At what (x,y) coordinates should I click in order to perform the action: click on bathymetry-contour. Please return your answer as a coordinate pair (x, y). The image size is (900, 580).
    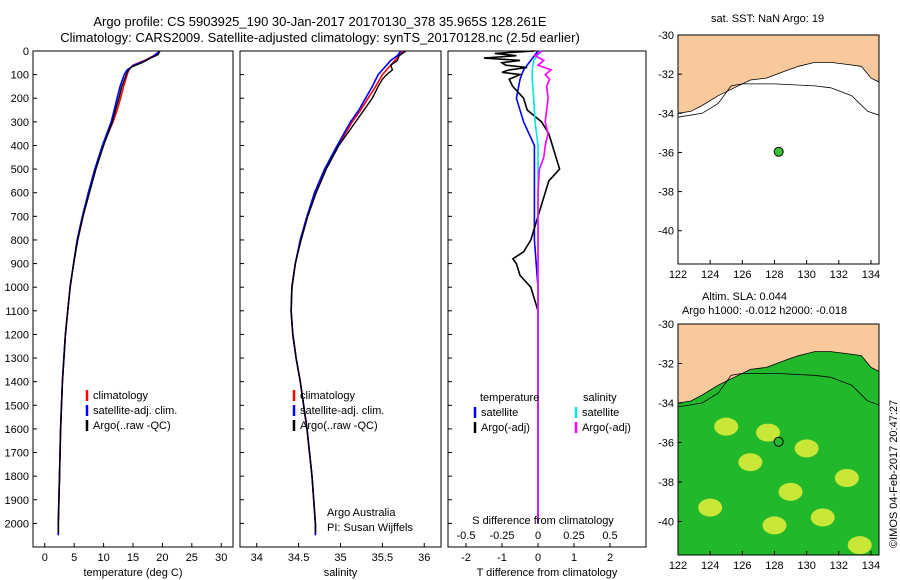
    Looking at the image, I should click on (778, 100).